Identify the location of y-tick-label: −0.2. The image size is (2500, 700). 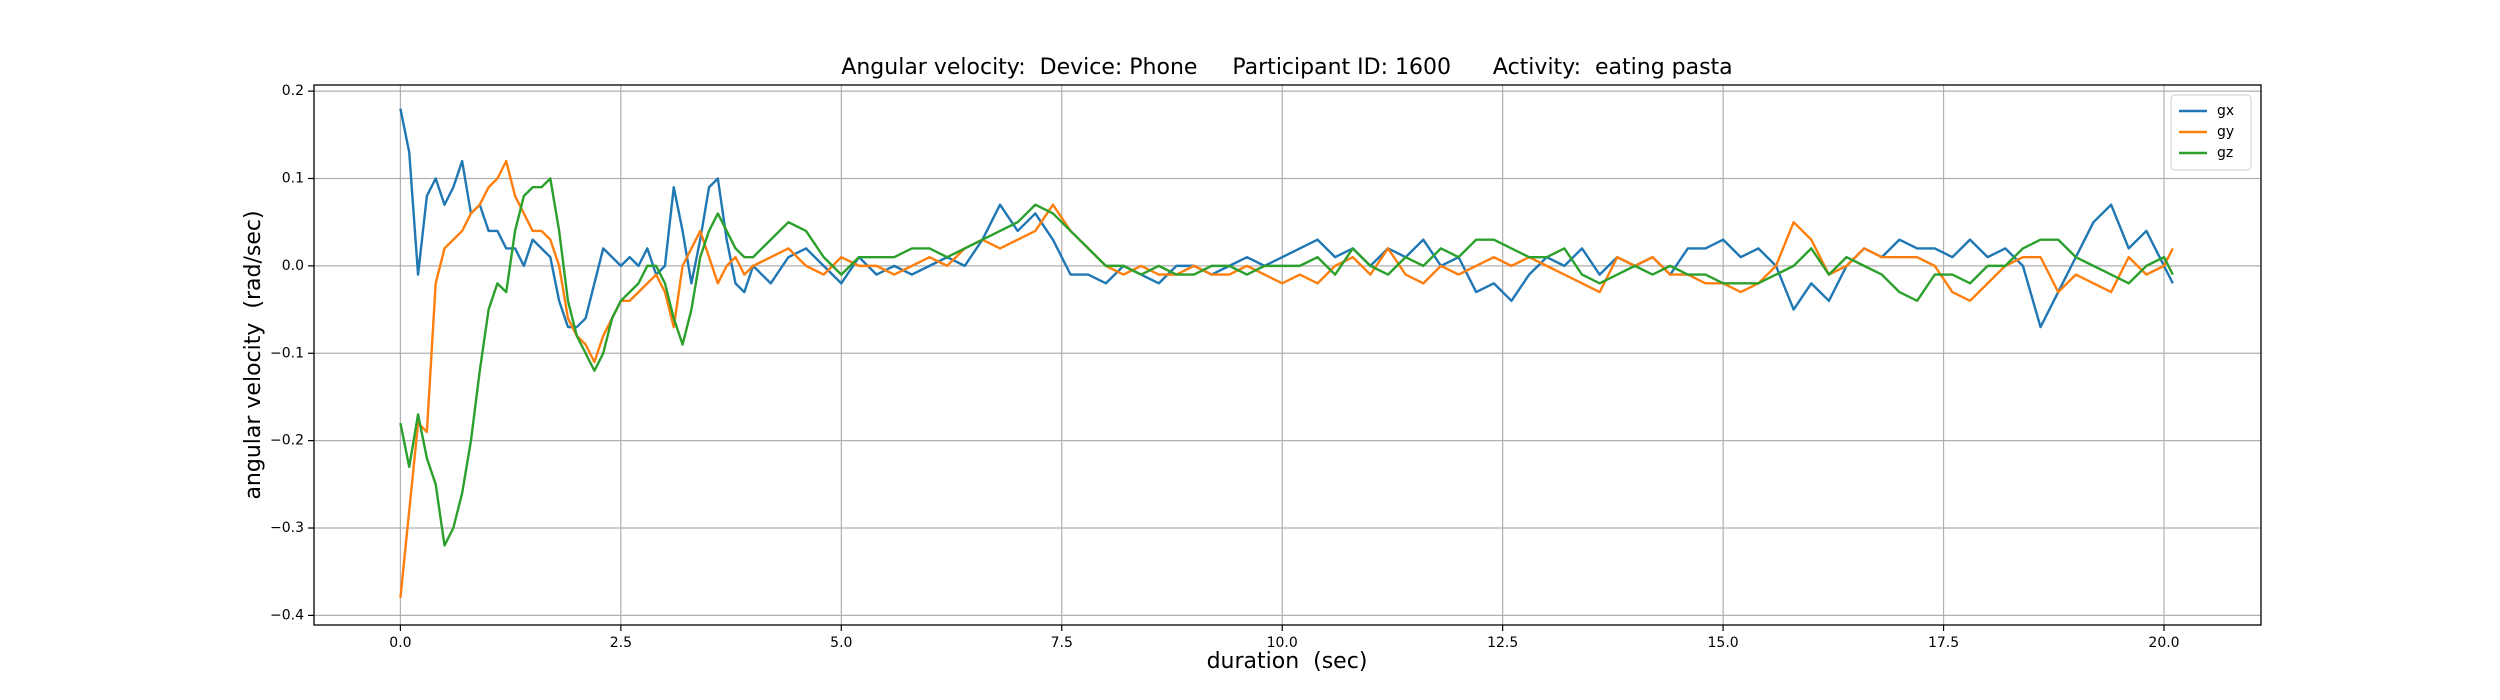
(287, 441).